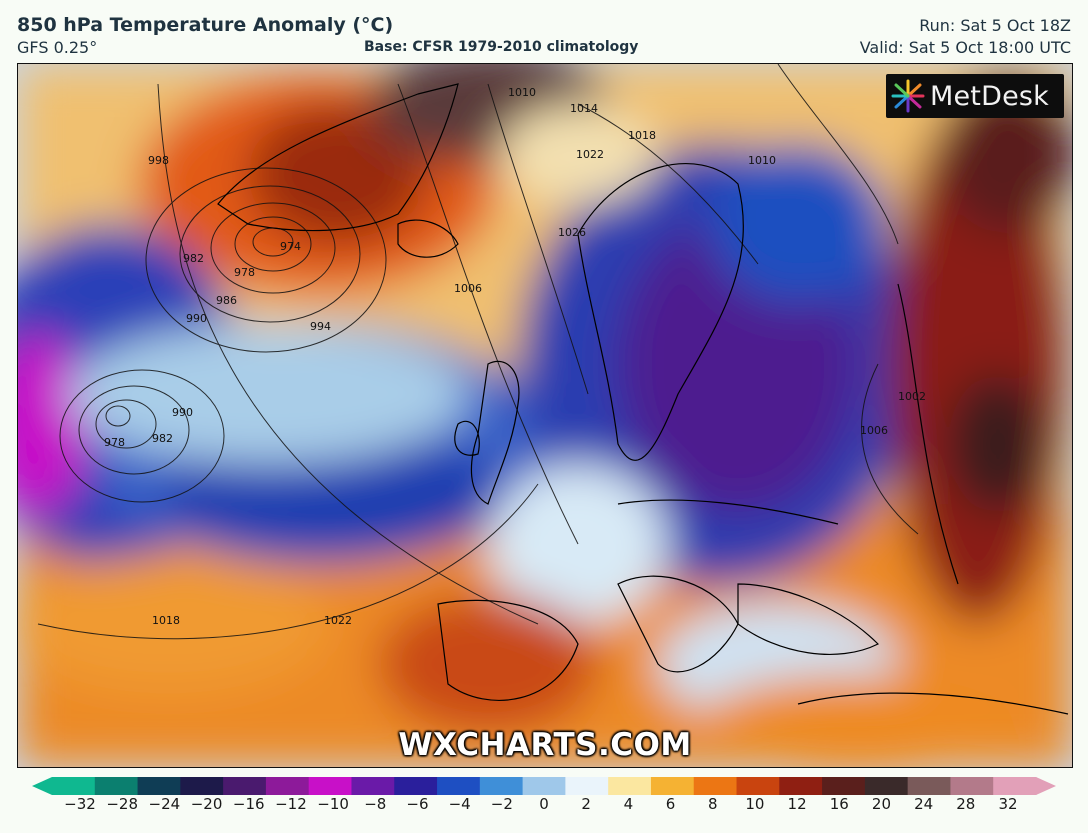 The height and width of the screenshot is (833, 1088). I want to click on colorbar-tick-label: 20, so click(881, 804).